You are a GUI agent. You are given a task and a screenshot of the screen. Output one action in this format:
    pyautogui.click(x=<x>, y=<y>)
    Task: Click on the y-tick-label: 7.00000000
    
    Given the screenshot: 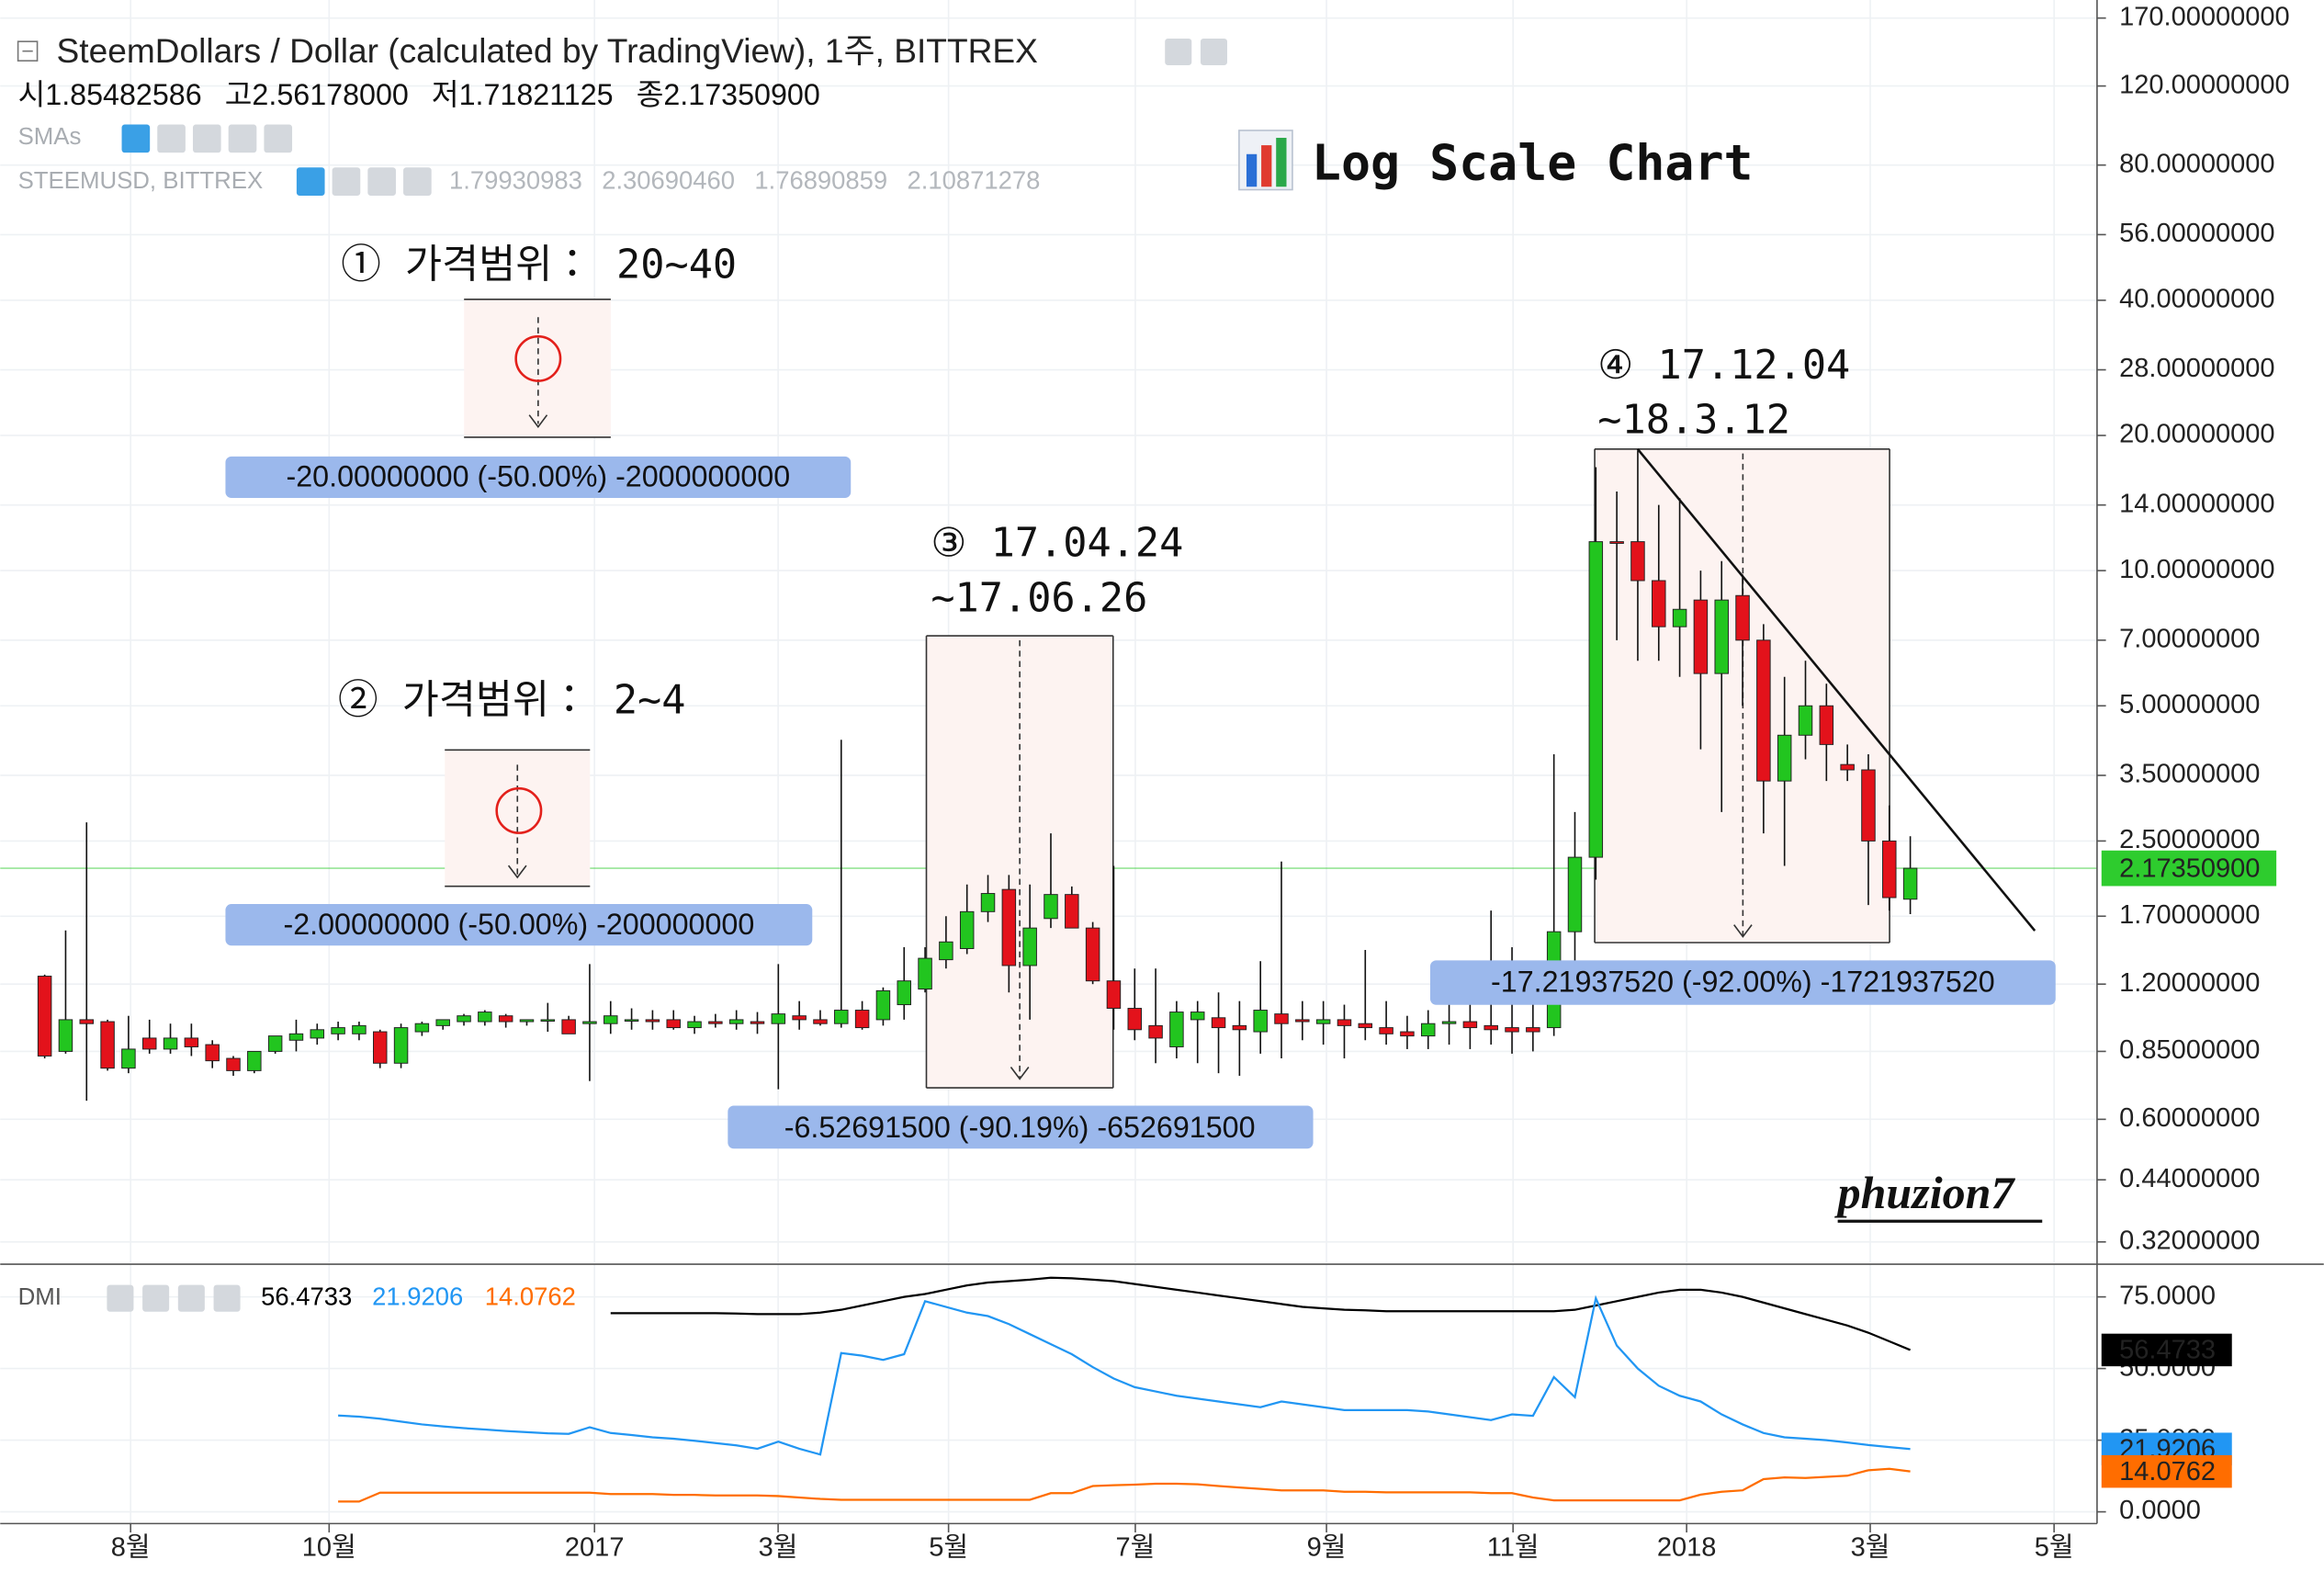 What is the action you would take?
    pyautogui.click(x=2189, y=638)
    